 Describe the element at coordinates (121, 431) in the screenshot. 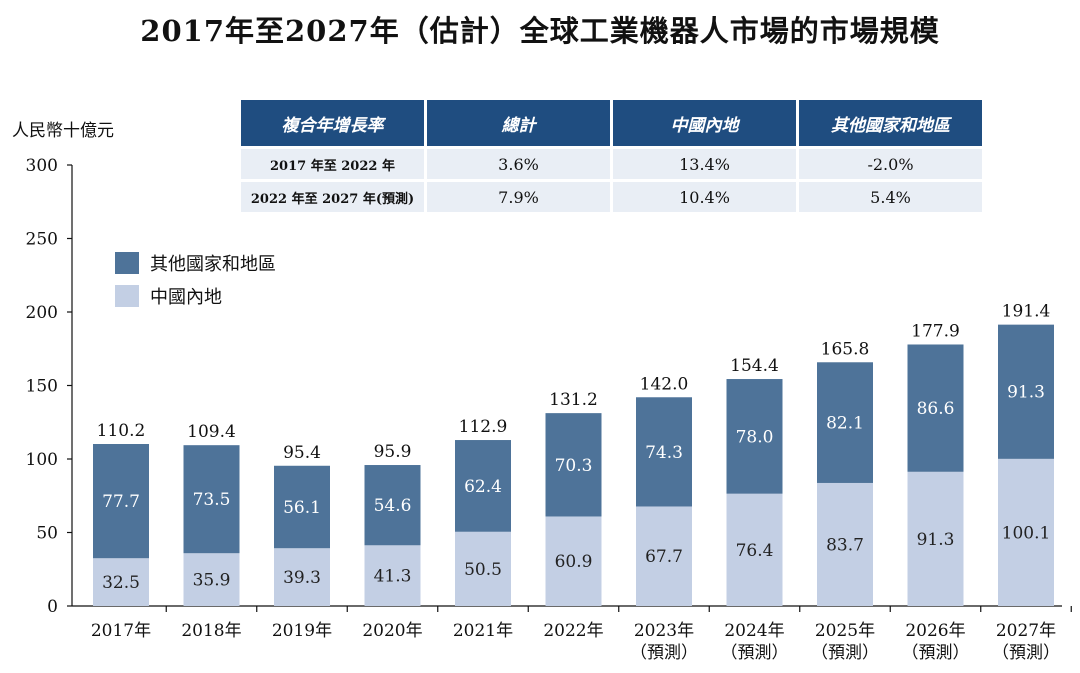

I see `data-label-total: 110.2` at that location.